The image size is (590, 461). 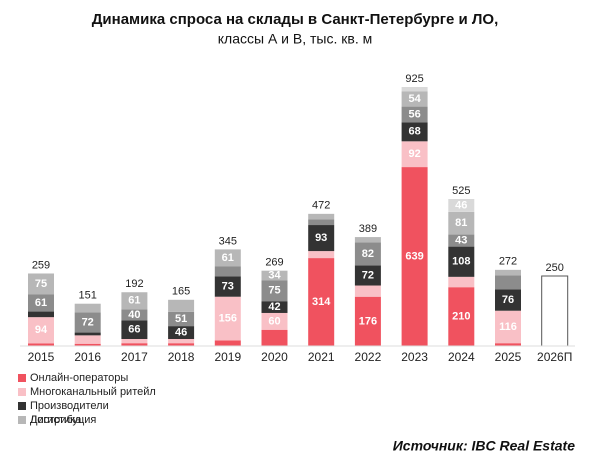 I want to click on x-tick-label: 2015, so click(x=41, y=357).